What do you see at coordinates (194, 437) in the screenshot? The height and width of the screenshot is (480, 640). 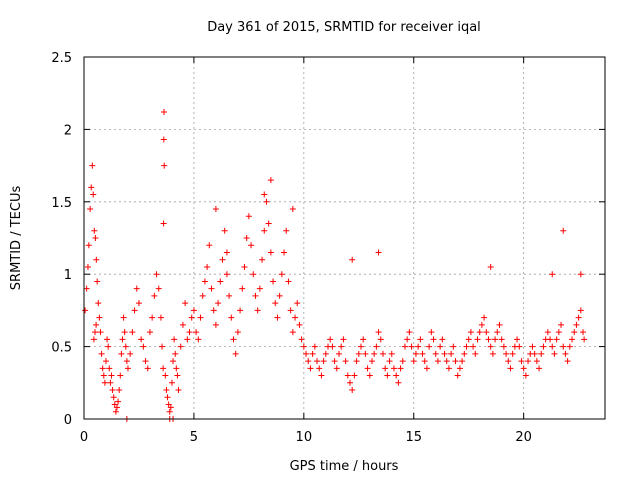 I see `x-tick-label: 5` at bounding box center [194, 437].